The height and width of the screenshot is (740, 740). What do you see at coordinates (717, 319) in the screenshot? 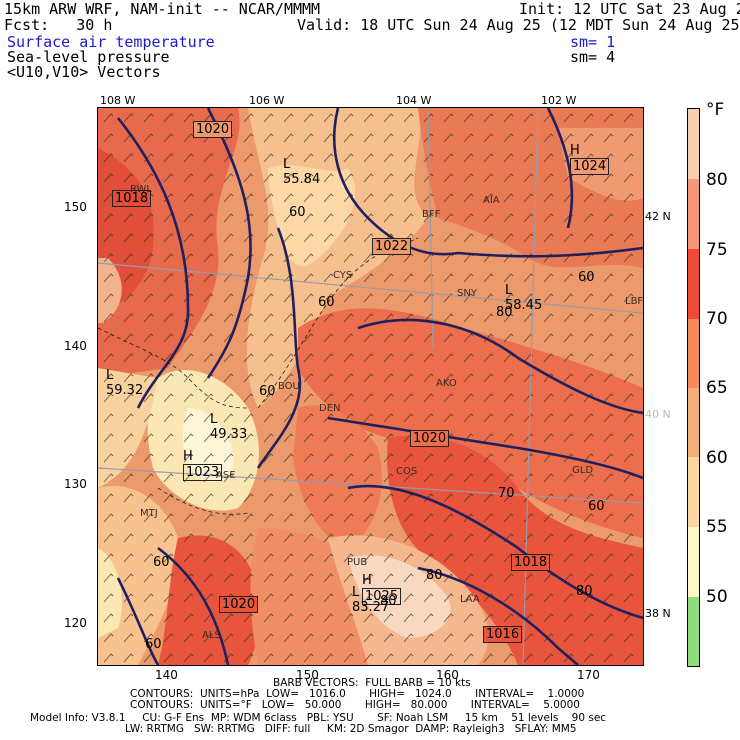
I see `colorbar-label: 70` at bounding box center [717, 319].